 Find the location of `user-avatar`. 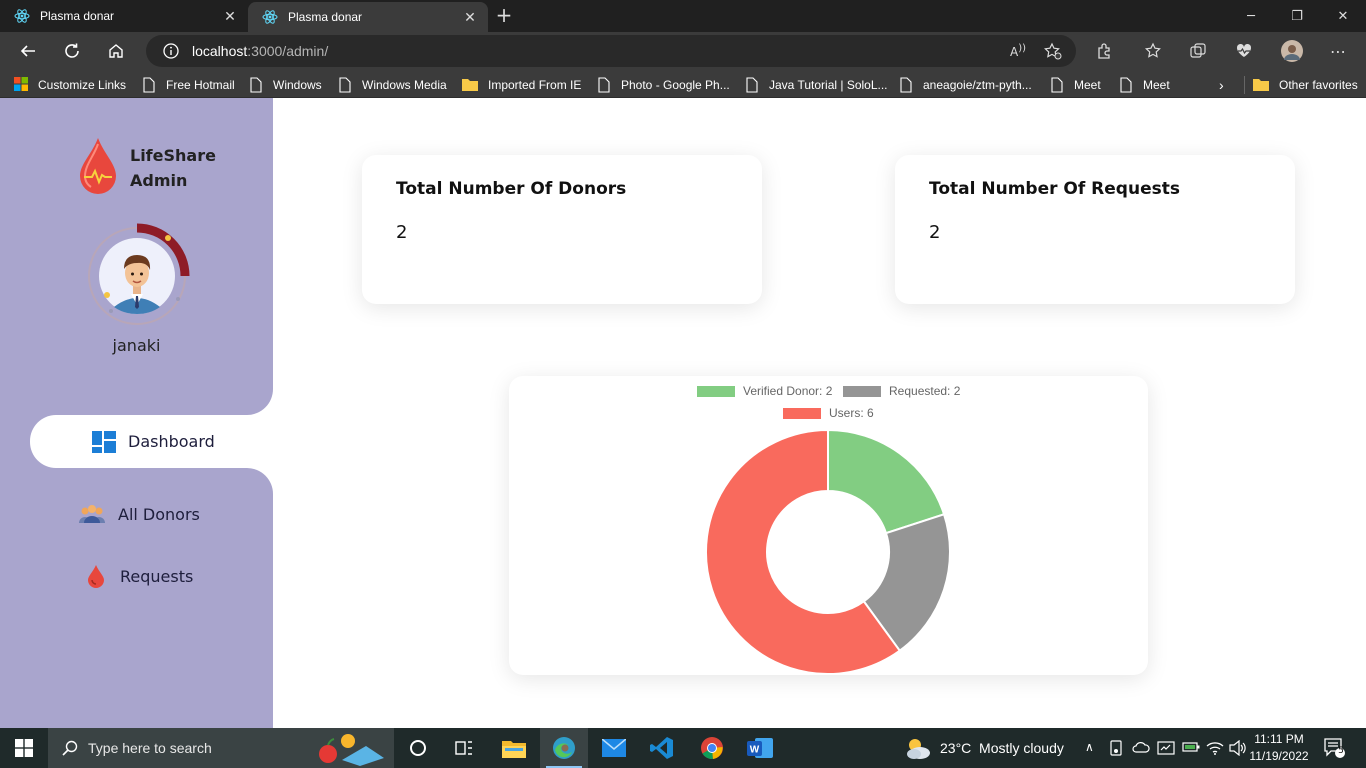

user-avatar is located at coordinates (137, 276).